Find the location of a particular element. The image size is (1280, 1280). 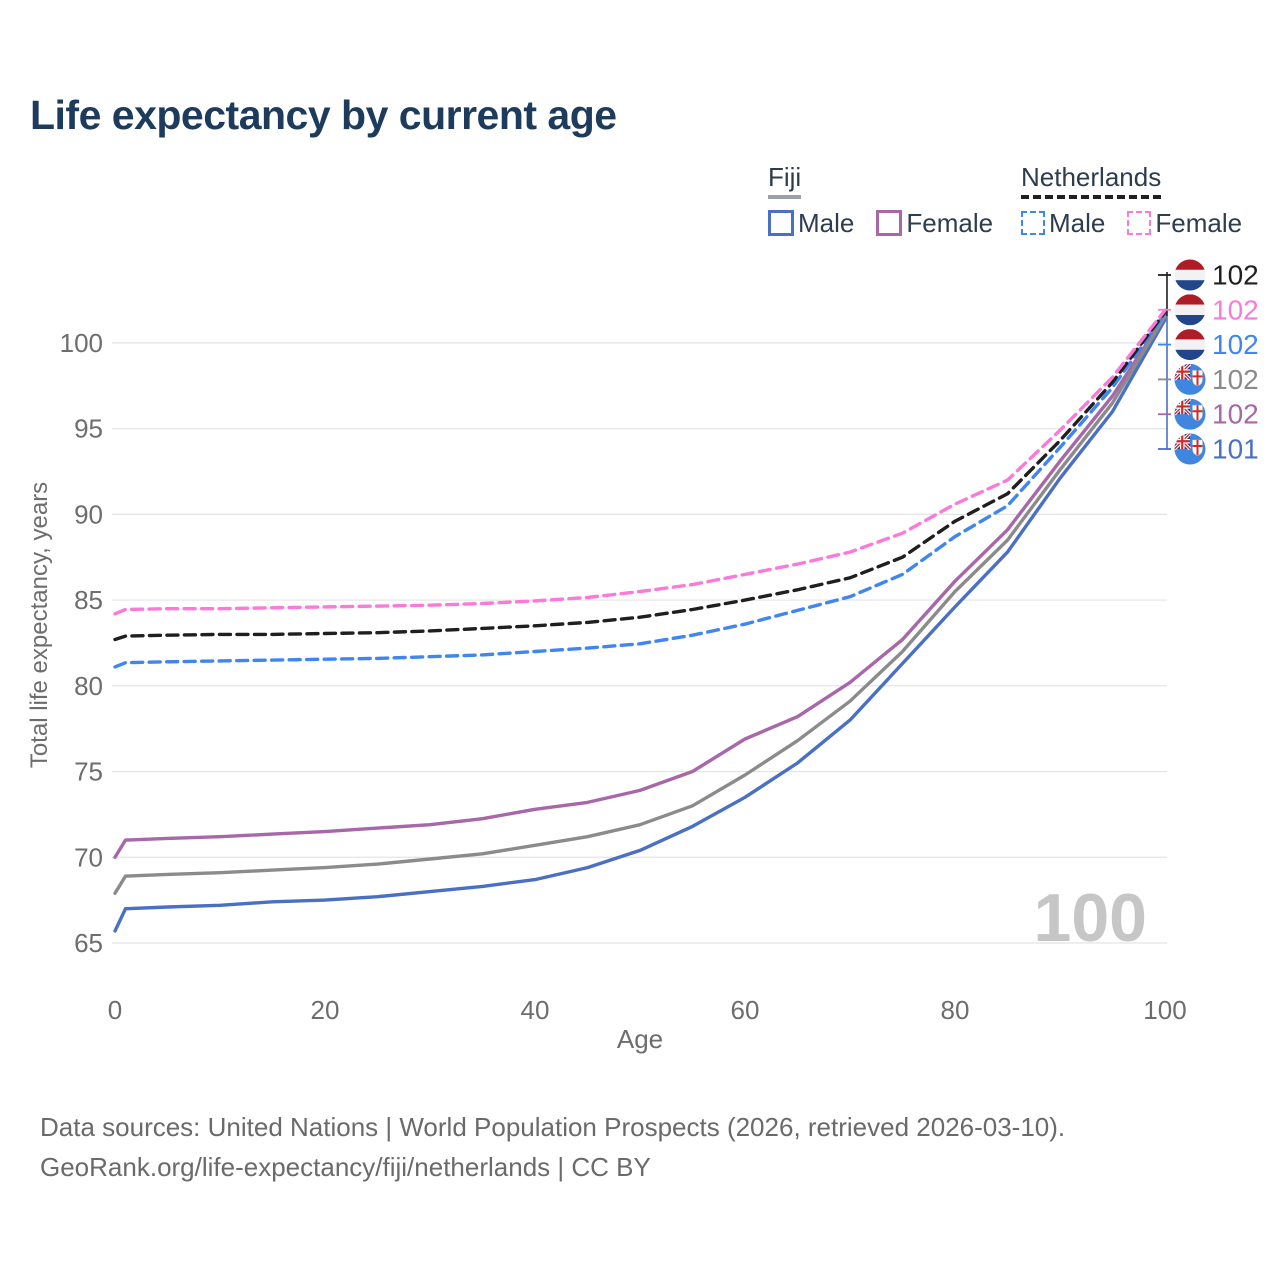

x-axis-tick-label: 80 is located at coordinates (955, 1010).